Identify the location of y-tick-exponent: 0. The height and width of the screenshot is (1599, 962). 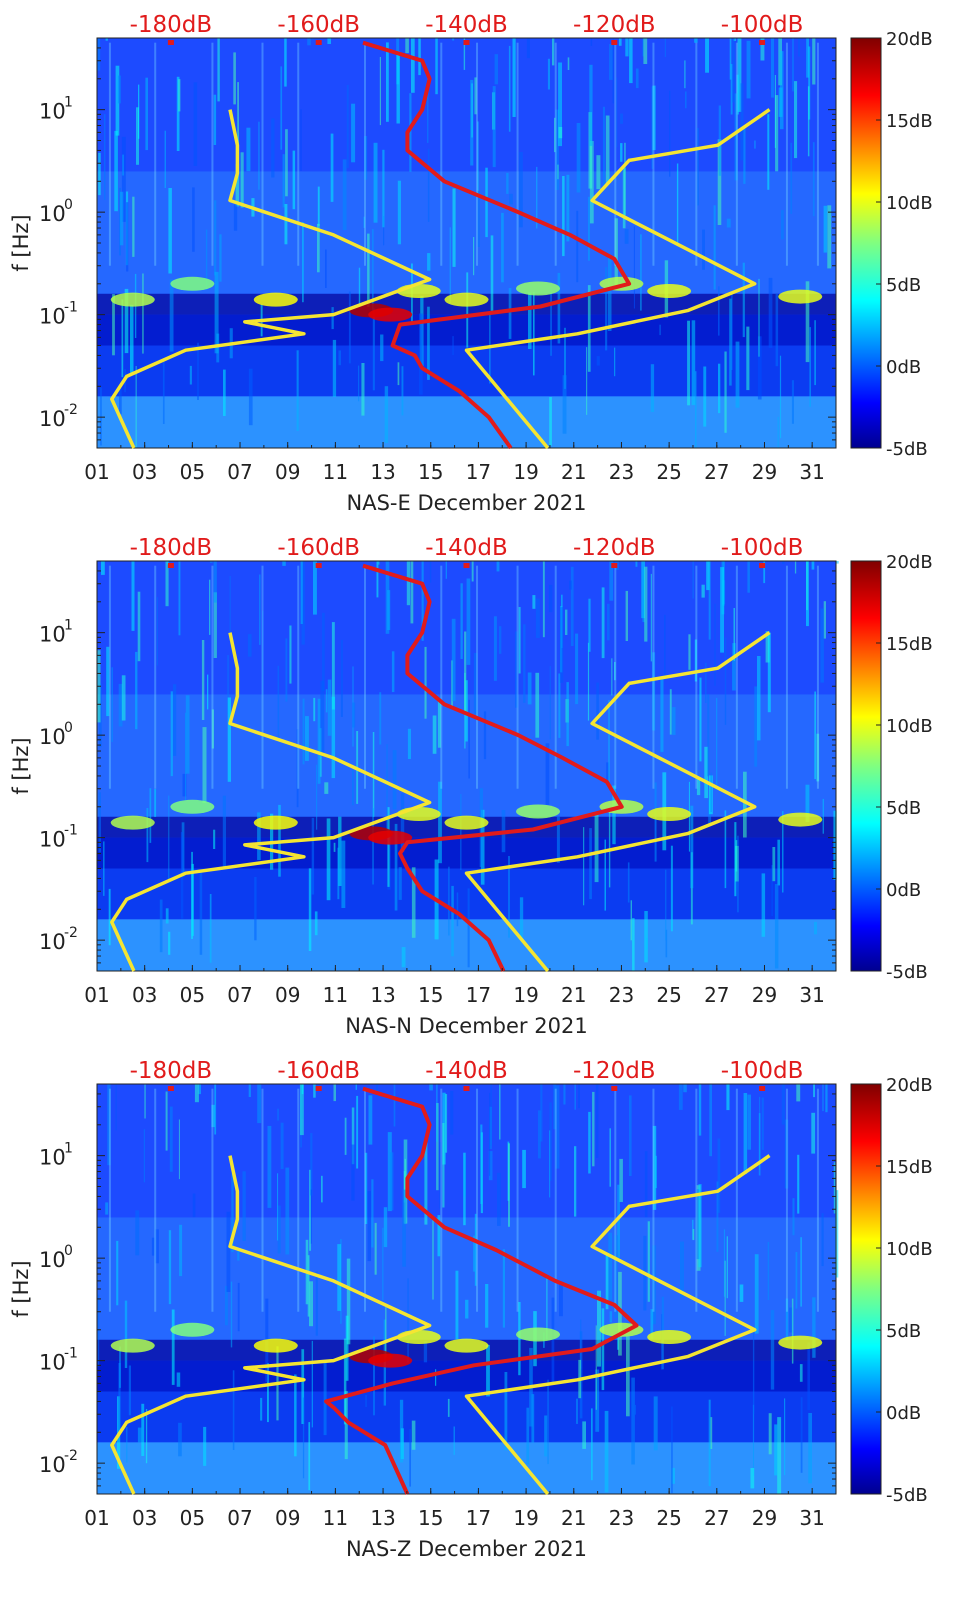
(68, 1251).